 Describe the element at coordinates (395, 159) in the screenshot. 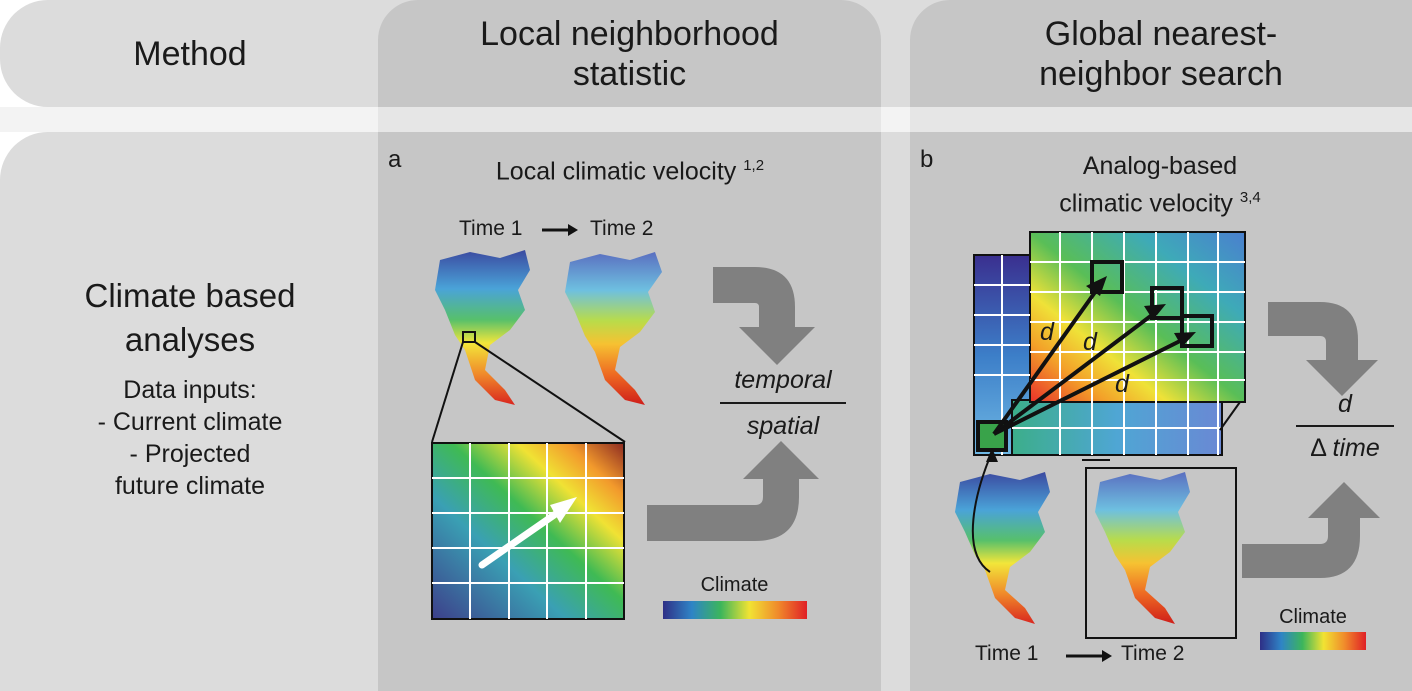

I see `panel-a-letter: a` at that location.